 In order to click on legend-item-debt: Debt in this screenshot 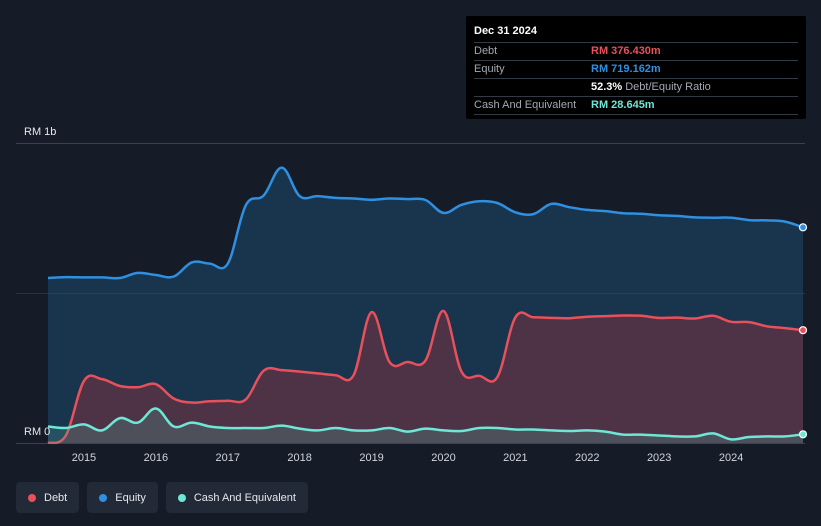, I will do `click(48, 497)`.